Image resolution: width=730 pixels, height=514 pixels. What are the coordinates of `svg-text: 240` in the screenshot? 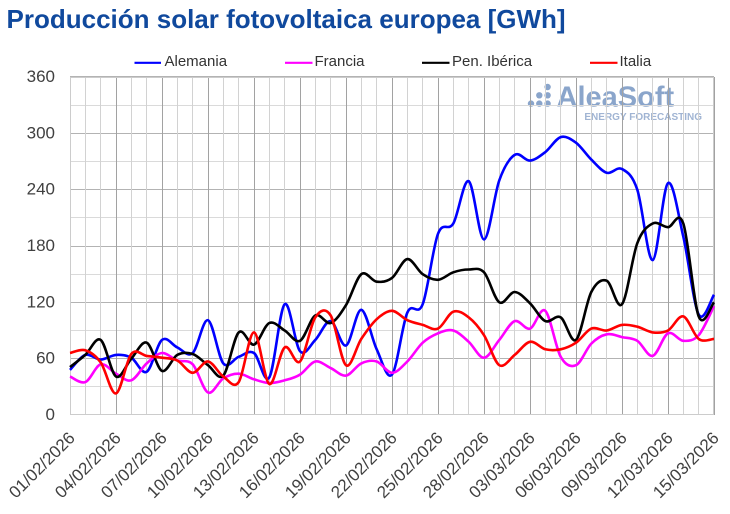 It's located at (41, 189).